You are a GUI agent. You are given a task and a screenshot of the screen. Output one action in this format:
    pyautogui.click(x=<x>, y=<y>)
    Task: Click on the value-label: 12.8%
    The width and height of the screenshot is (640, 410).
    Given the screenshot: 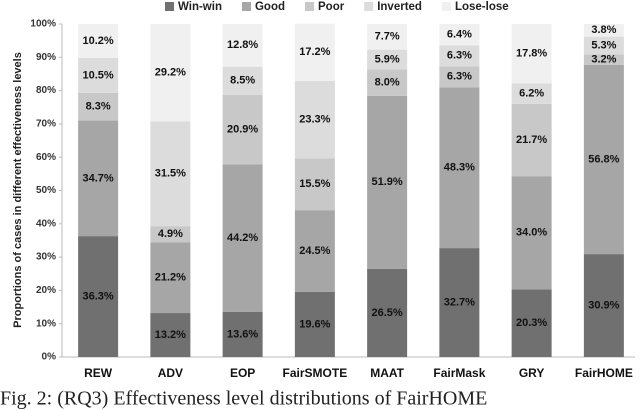 What is the action you would take?
    pyautogui.click(x=242, y=45)
    